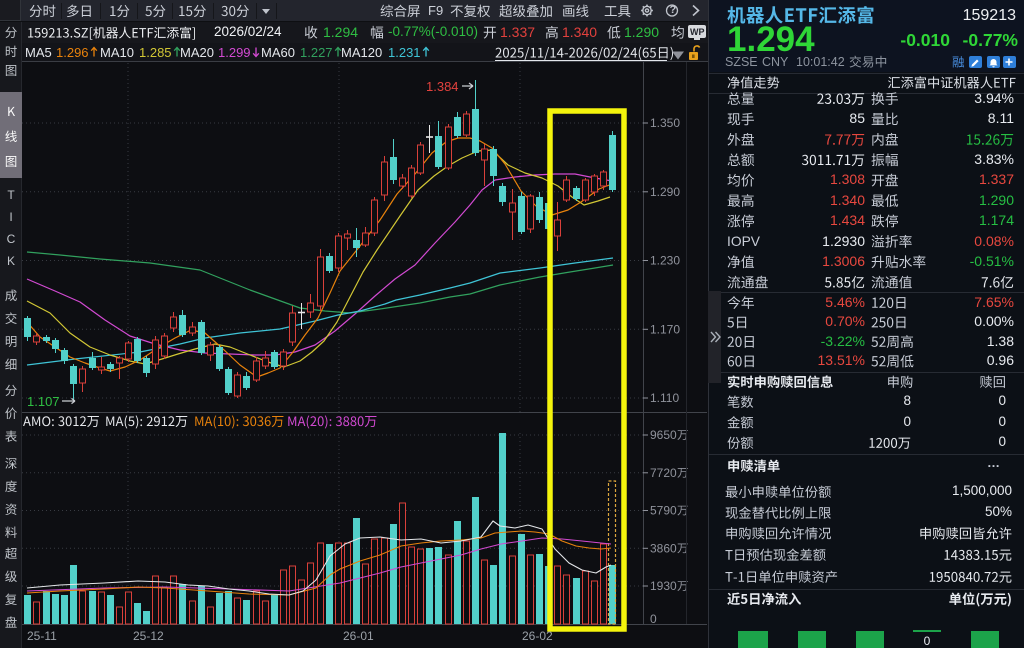  What do you see at coordinates (697, 32) in the screenshot?
I see `svg-text: WP` at bounding box center [697, 32].